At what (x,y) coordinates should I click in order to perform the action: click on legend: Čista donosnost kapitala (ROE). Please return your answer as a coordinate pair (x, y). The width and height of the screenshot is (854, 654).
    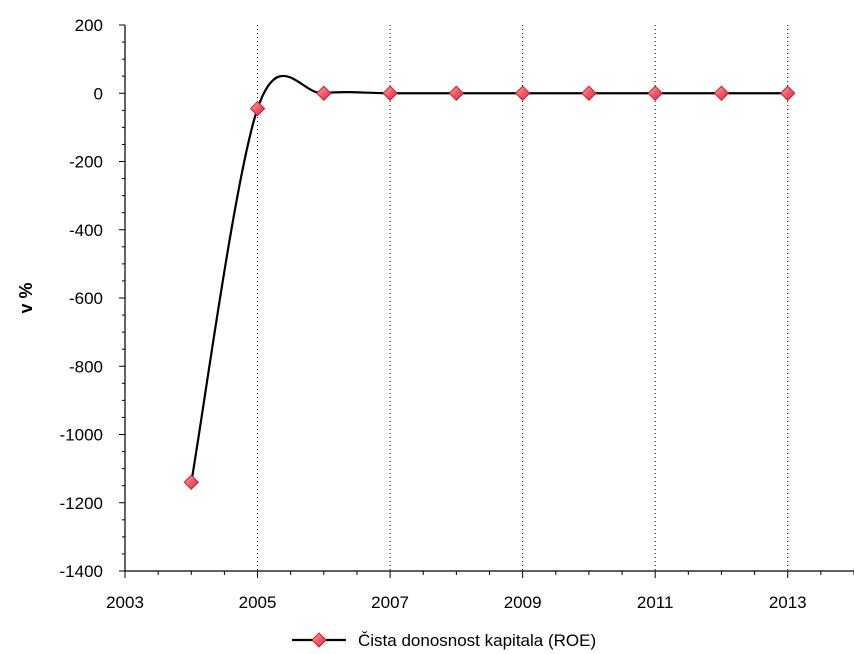
    Looking at the image, I should click on (444, 640).